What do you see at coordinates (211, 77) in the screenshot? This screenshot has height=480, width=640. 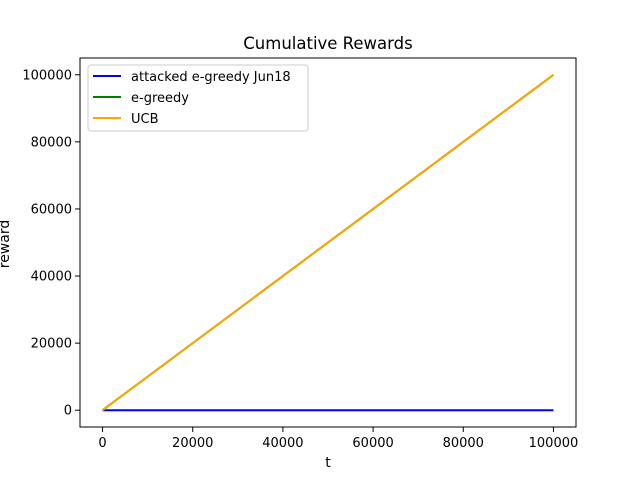 I see `legend-label-0: attacked e-greedy Jun18` at bounding box center [211, 77].